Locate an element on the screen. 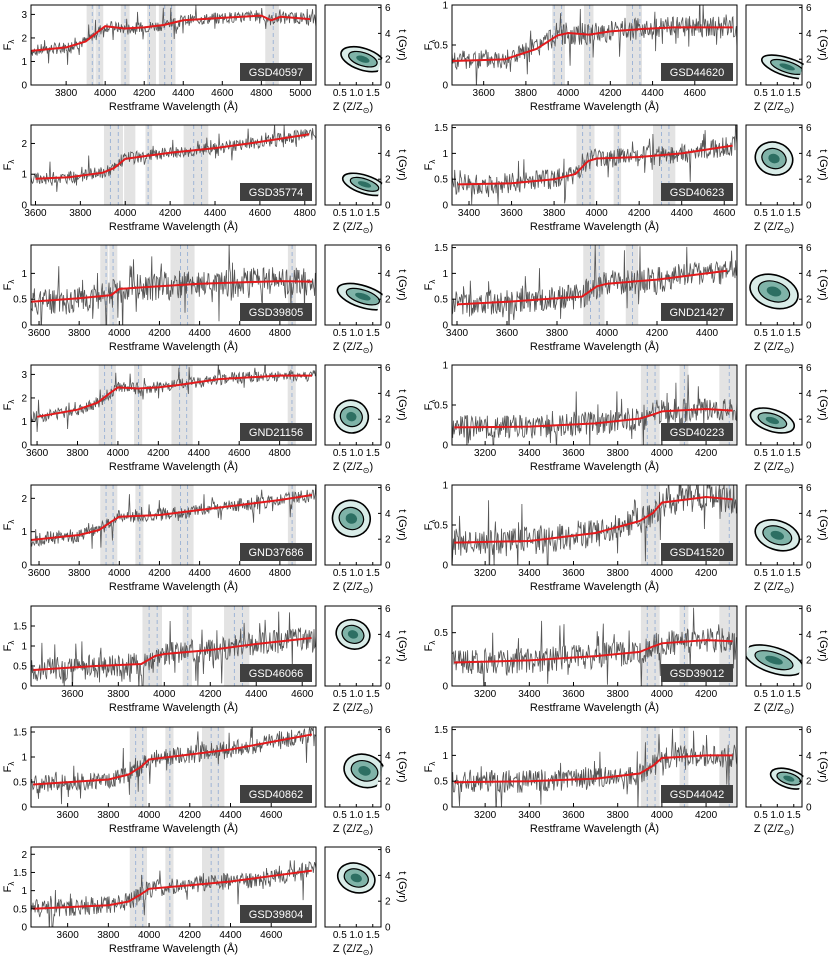 The height and width of the screenshot is (962, 831). age-metallicity-panel-GSD40623: 0.5 1.0 1.5 0 2 4 6 Z (Z/Z⊙) t (Gyr) is located at coordinates (787, 179).